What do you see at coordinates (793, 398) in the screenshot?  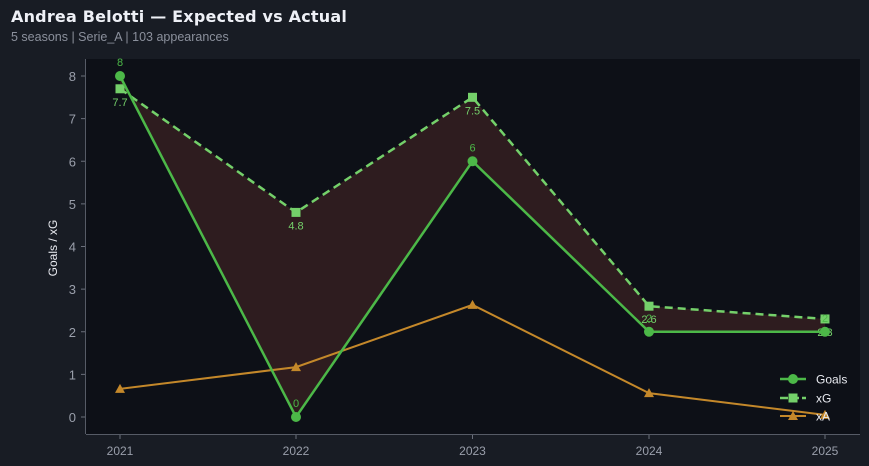 I see `legend-xg-marker` at bounding box center [793, 398].